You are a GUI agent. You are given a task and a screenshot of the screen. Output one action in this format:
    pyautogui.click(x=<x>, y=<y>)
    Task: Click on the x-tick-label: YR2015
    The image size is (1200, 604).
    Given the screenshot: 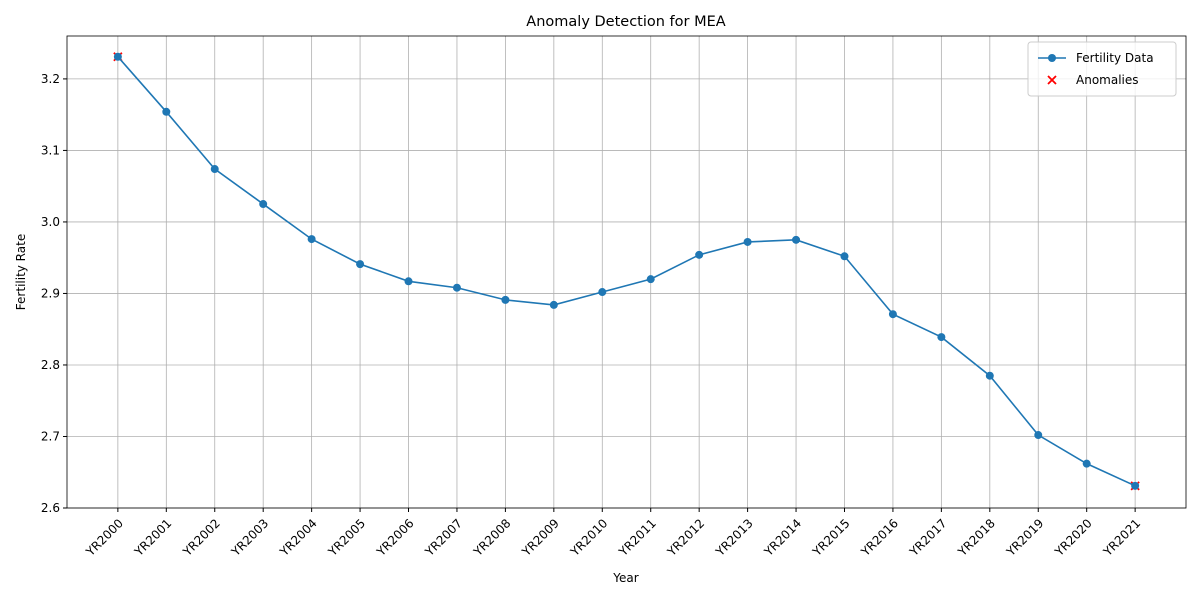 What is the action you would take?
    pyautogui.click(x=830, y=537)
    